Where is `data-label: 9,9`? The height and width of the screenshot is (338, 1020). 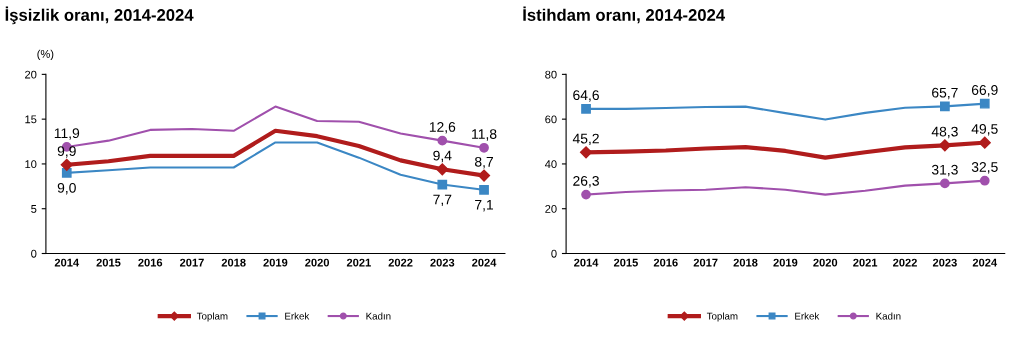 data-label: 9,9 is located at coordinates (66, 152).